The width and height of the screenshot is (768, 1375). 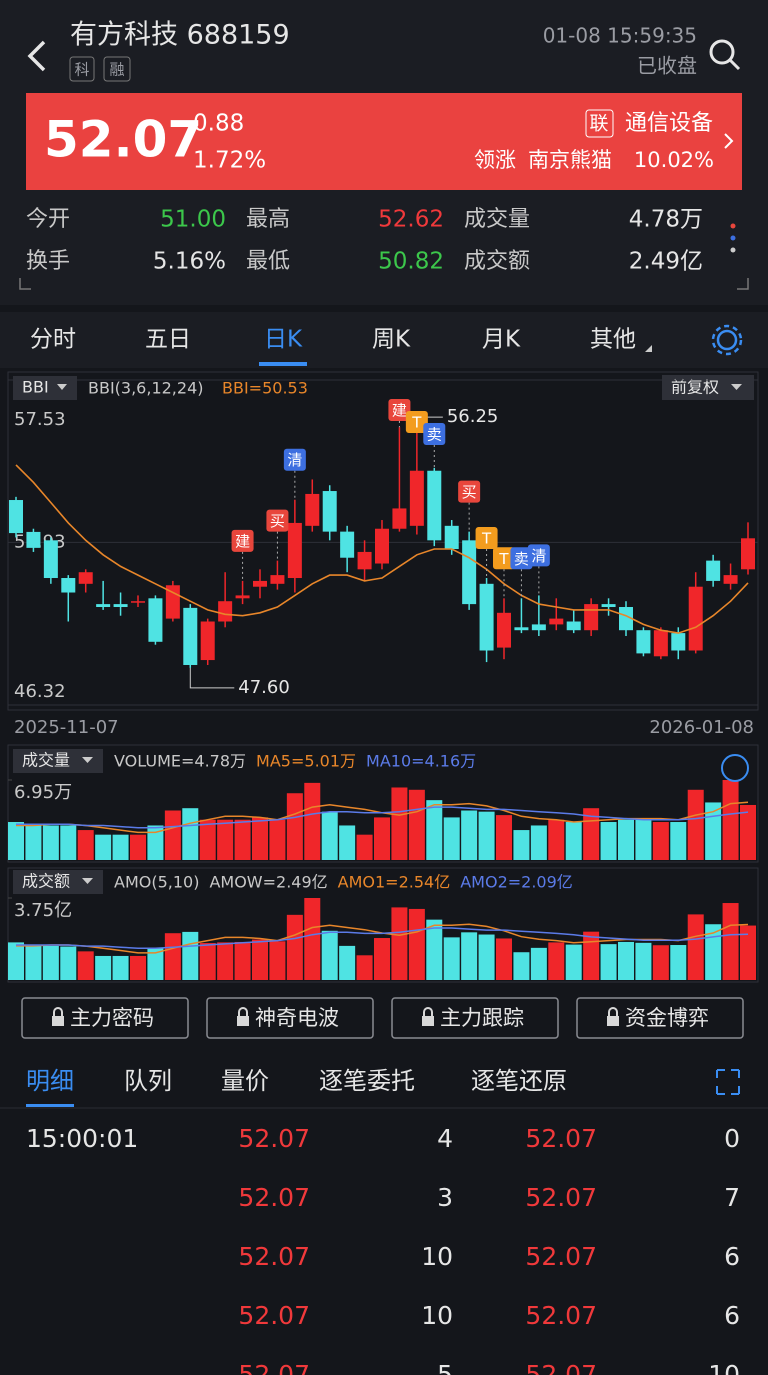 What do you see at coordinates (268, 882) in the screenshot?
I see `legend-entry: AMOW=2.49亿` at bounding box center [268, 882].